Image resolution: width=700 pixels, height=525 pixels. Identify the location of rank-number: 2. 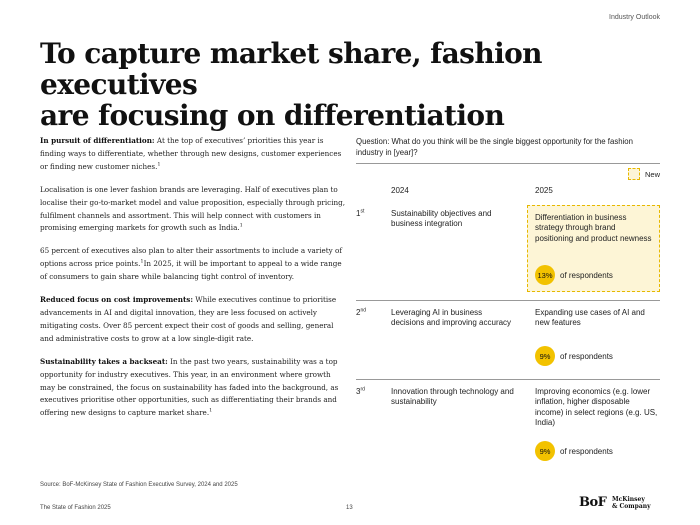
(358, 312).